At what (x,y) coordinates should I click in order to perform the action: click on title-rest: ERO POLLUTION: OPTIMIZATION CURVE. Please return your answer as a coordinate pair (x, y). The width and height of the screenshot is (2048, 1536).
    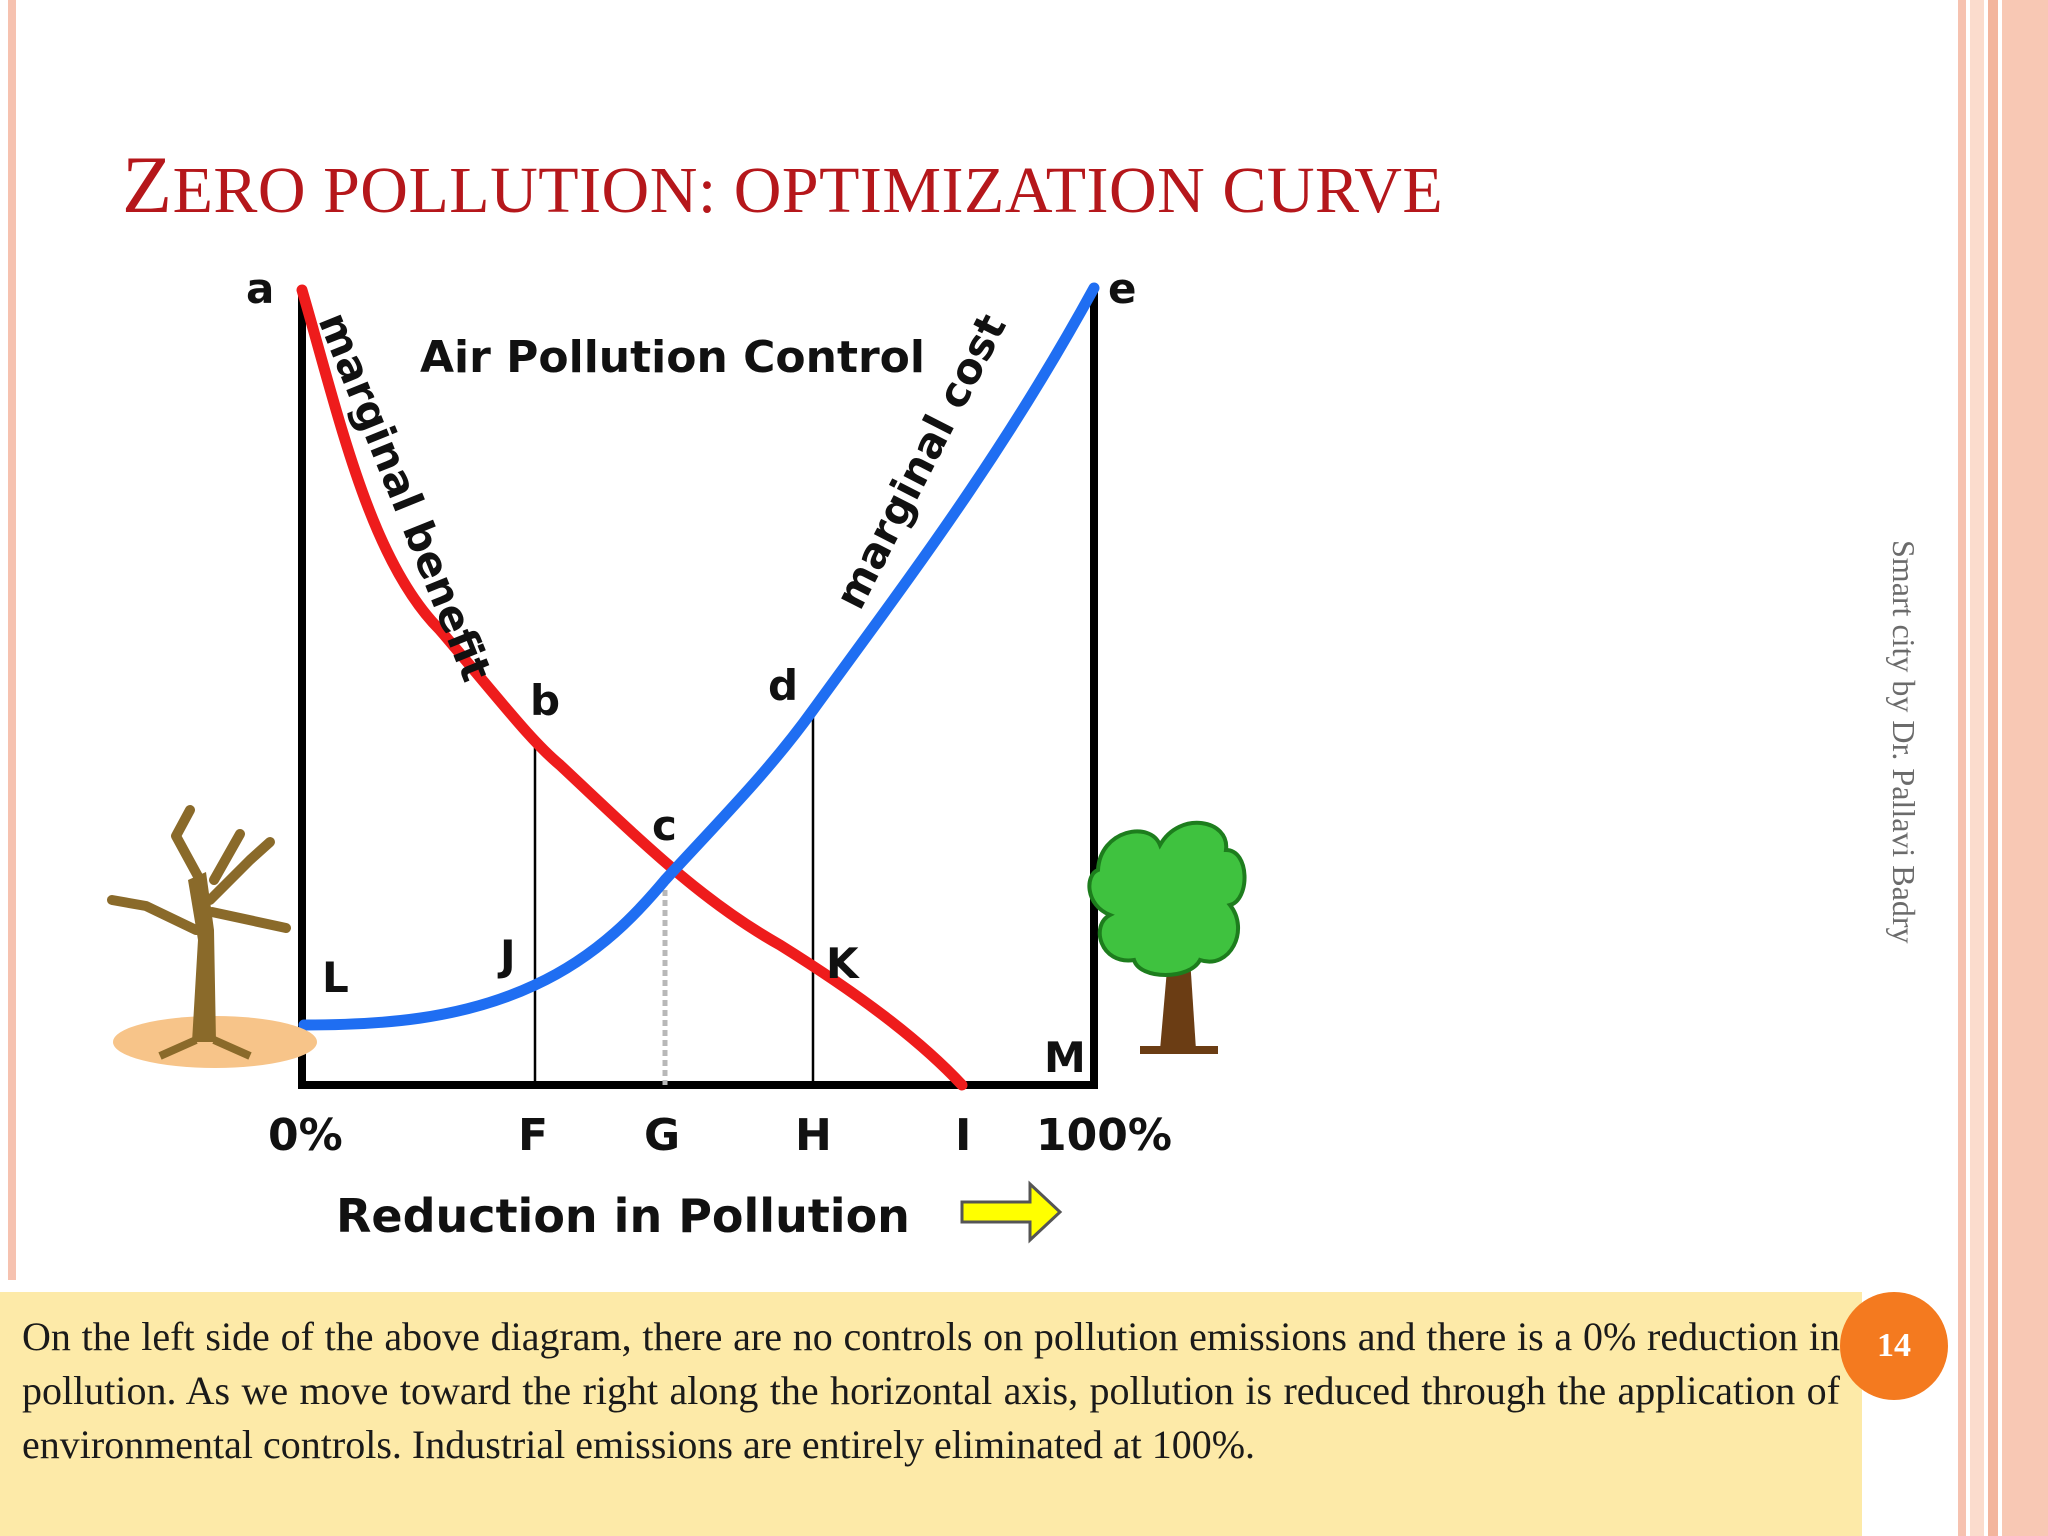
    Looking at the image, I should click on (808, 190).